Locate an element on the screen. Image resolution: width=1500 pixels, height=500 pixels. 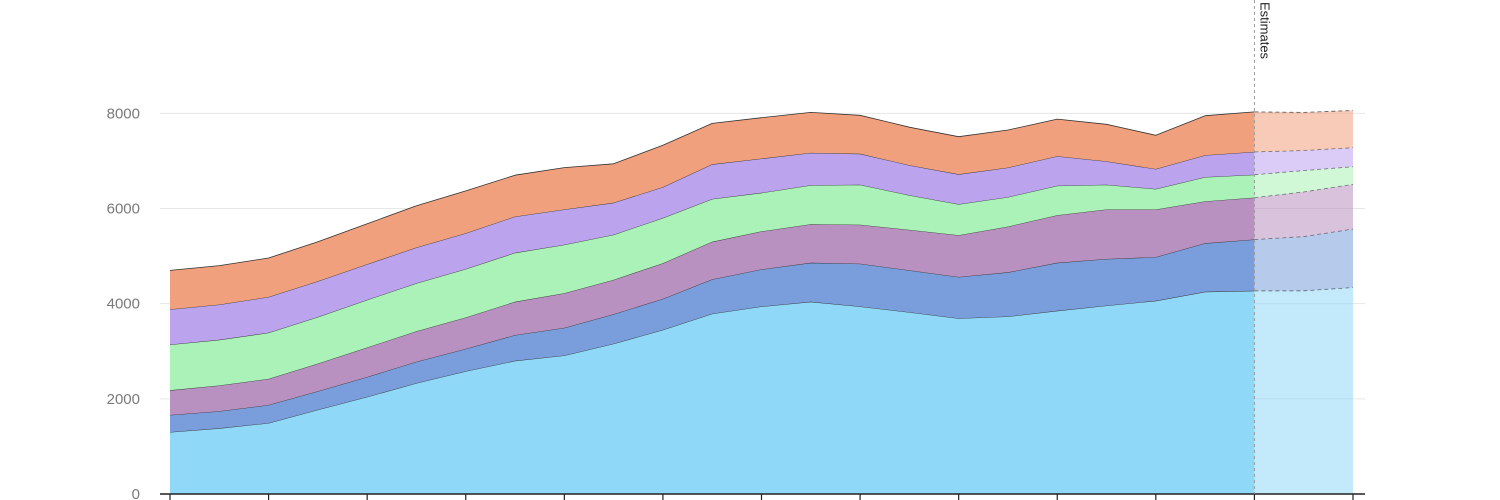
y-tick-label-6000: 6000 is located at coordinates (123, 209).